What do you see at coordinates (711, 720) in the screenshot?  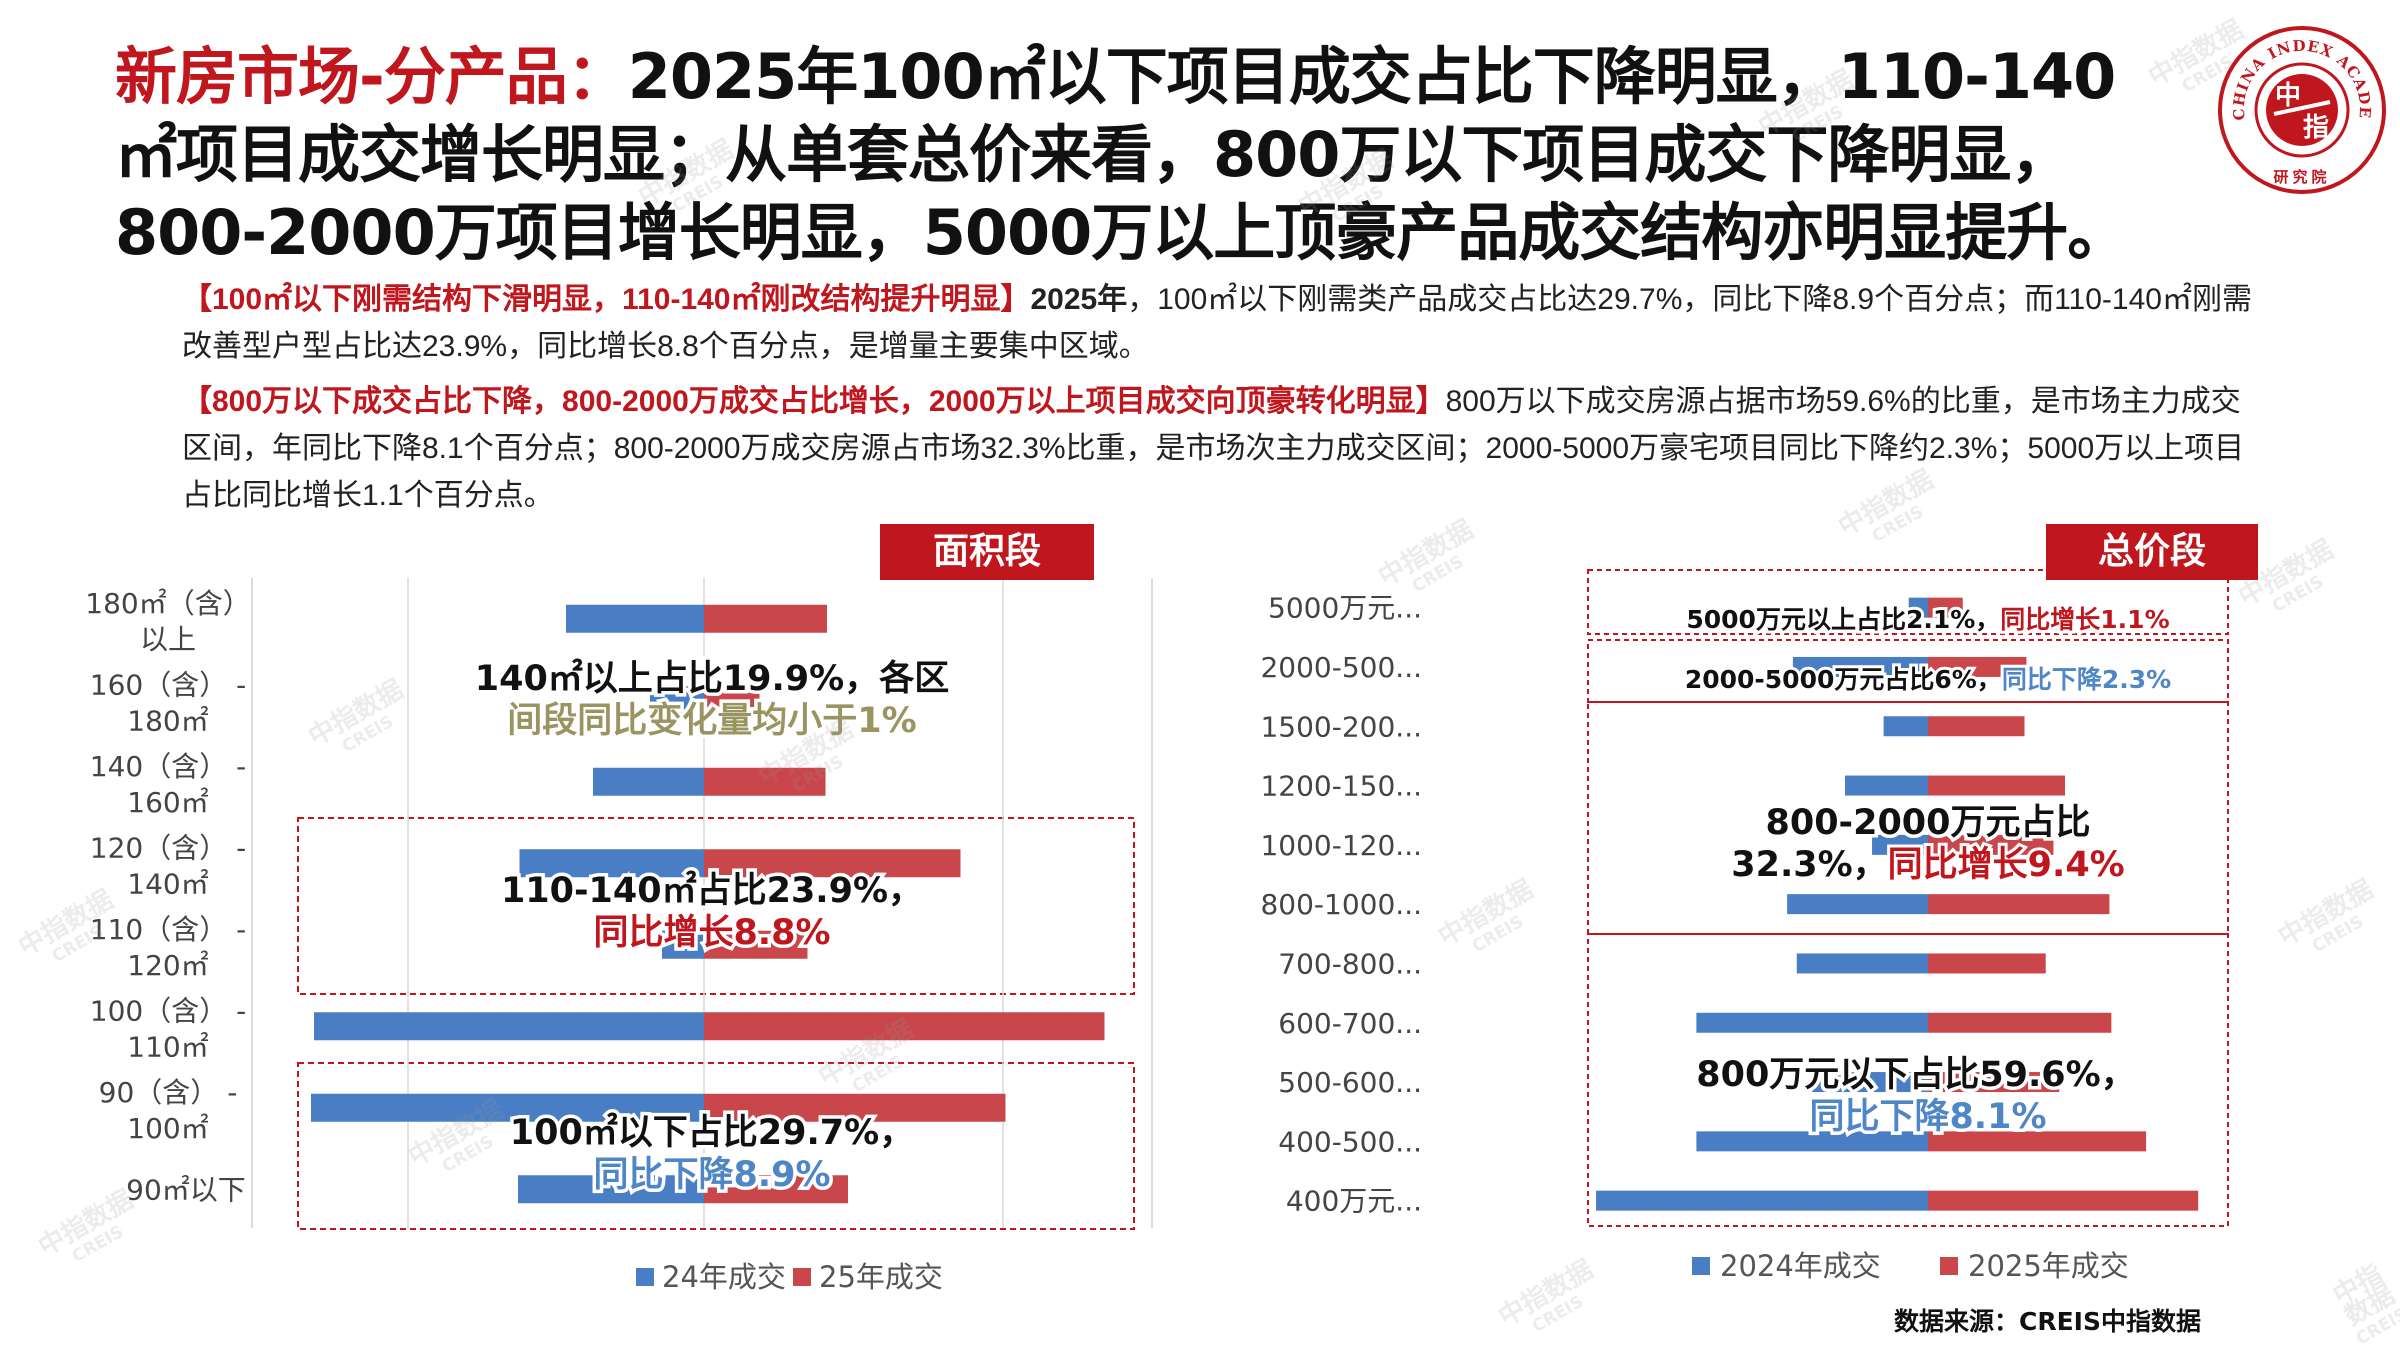 I see `area-annotation-over-140: 间段同比变化量均小于1%` at bounding box center [711, 720].